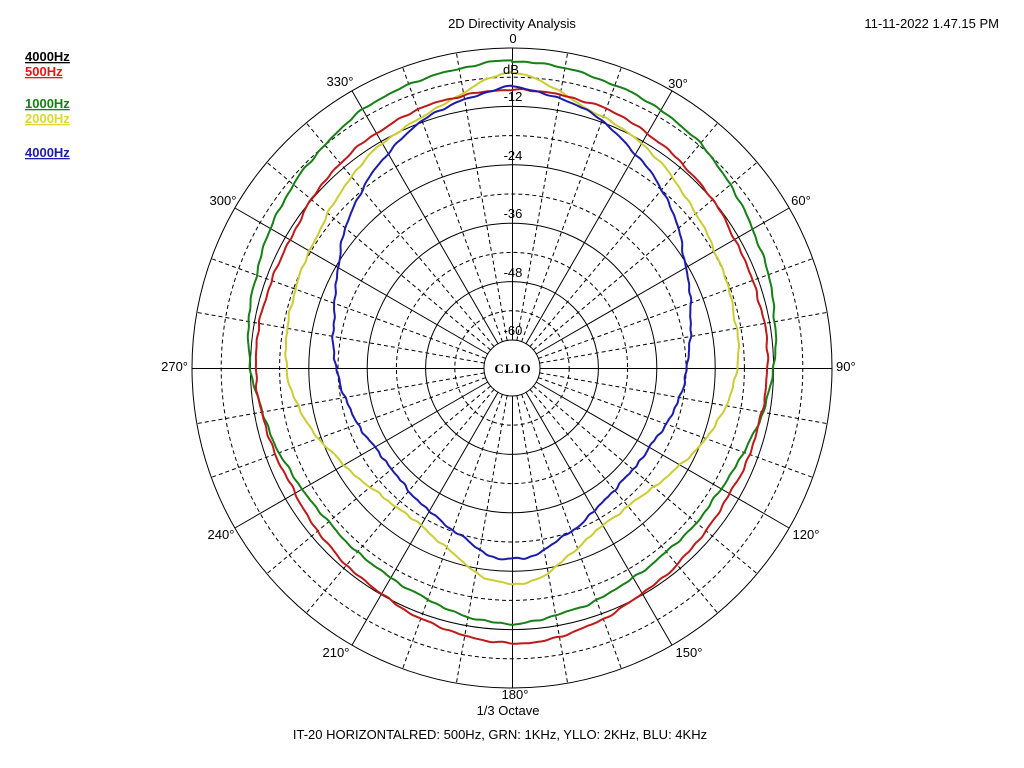  I want to click on svg-text: 300°, so click(223, 200).